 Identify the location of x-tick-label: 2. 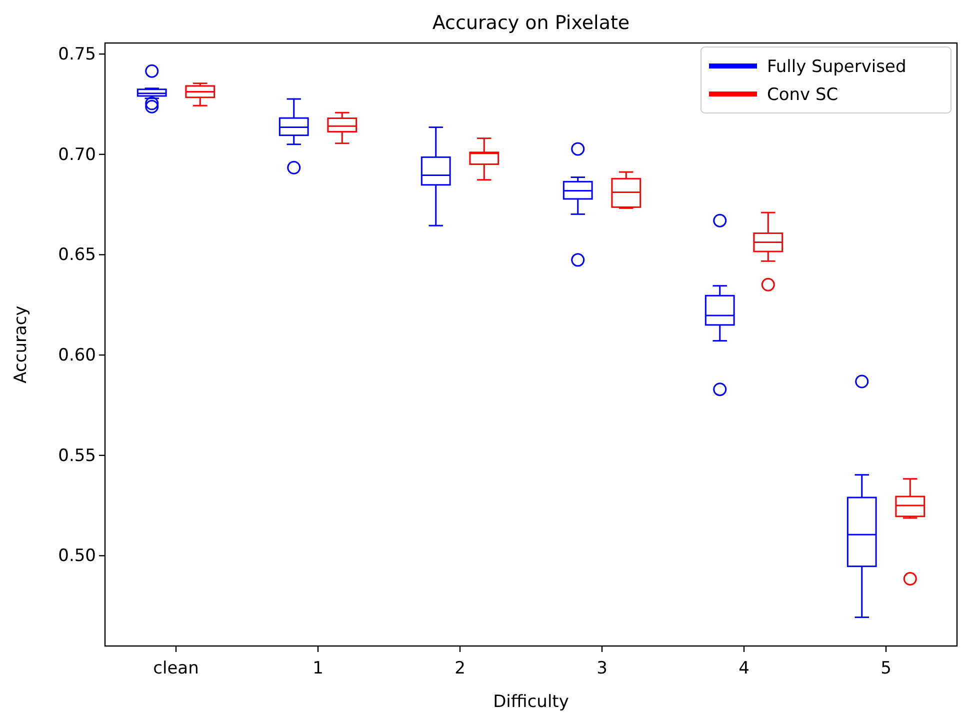
(460, 668).